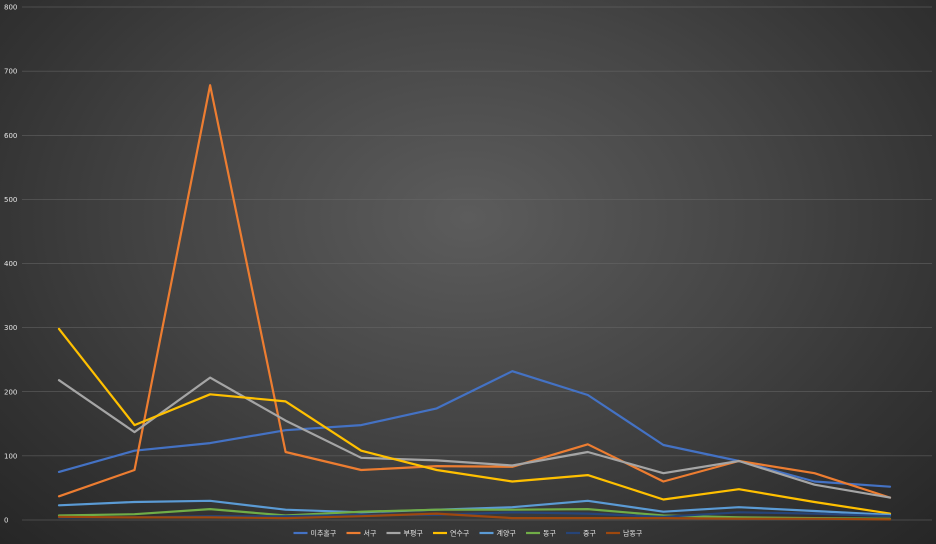 Image resolution: width=936 pixels, height=544 pixels. What do you see at coordinates (361, 533) in the screenshot?
I see `legend-item: 서구` at bounding box center [361, 533].